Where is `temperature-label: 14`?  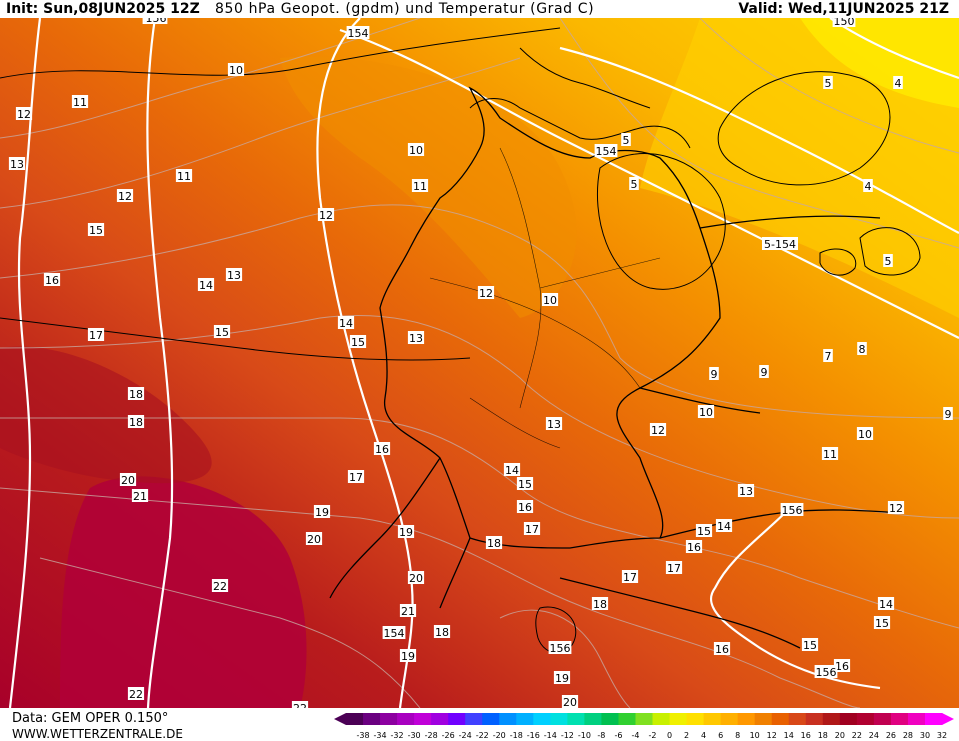 temperature-label: 14 is located at coordinates (512, 470).